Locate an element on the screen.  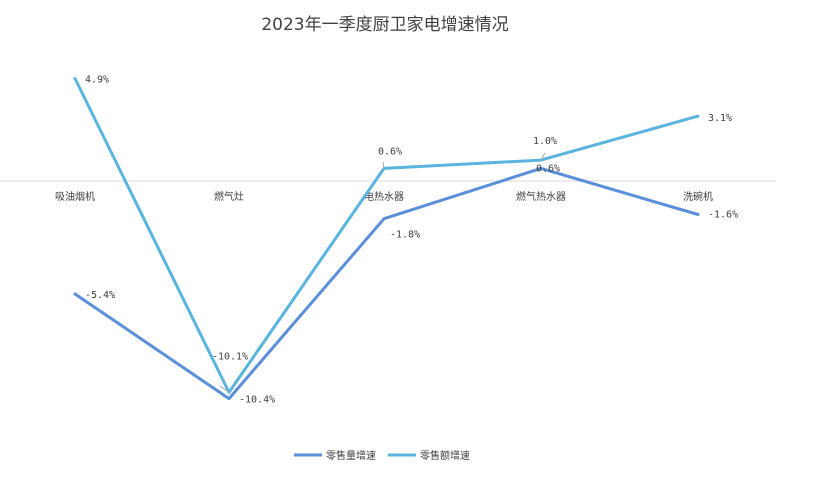
category-label: 燃气热水器 is located at coordinates (541, 196).